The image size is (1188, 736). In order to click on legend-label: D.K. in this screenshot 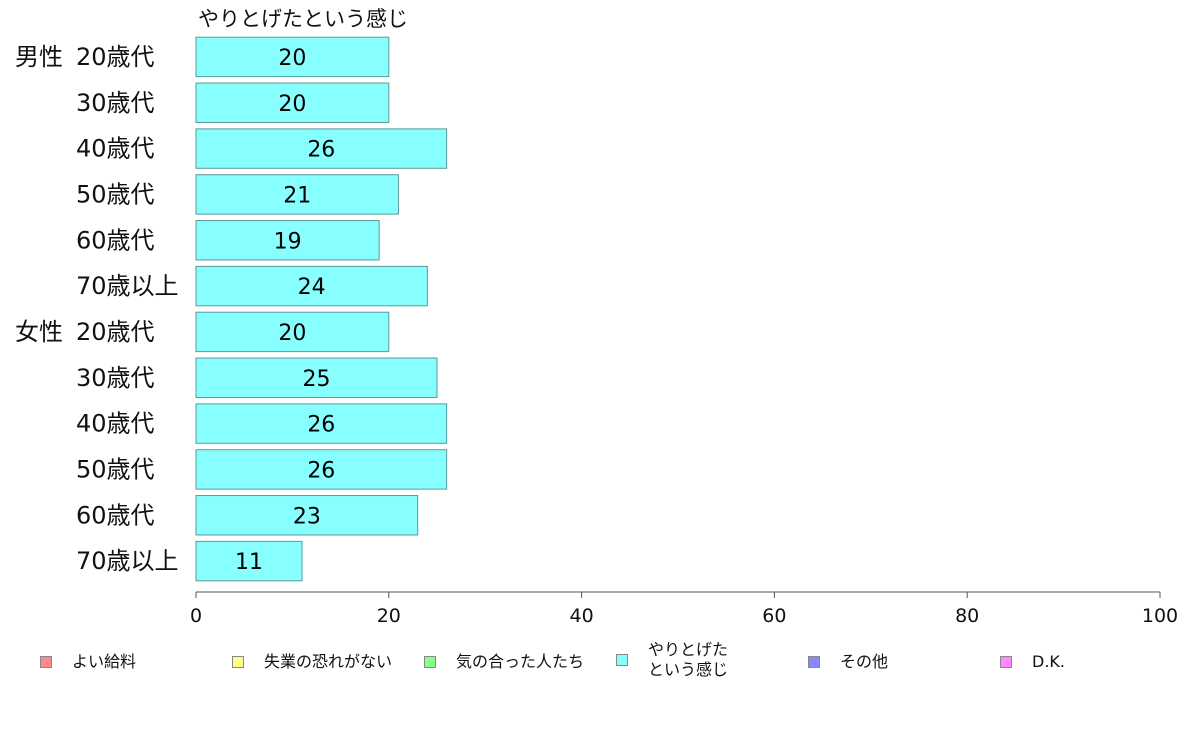, I will do `click(1048, 661)`.